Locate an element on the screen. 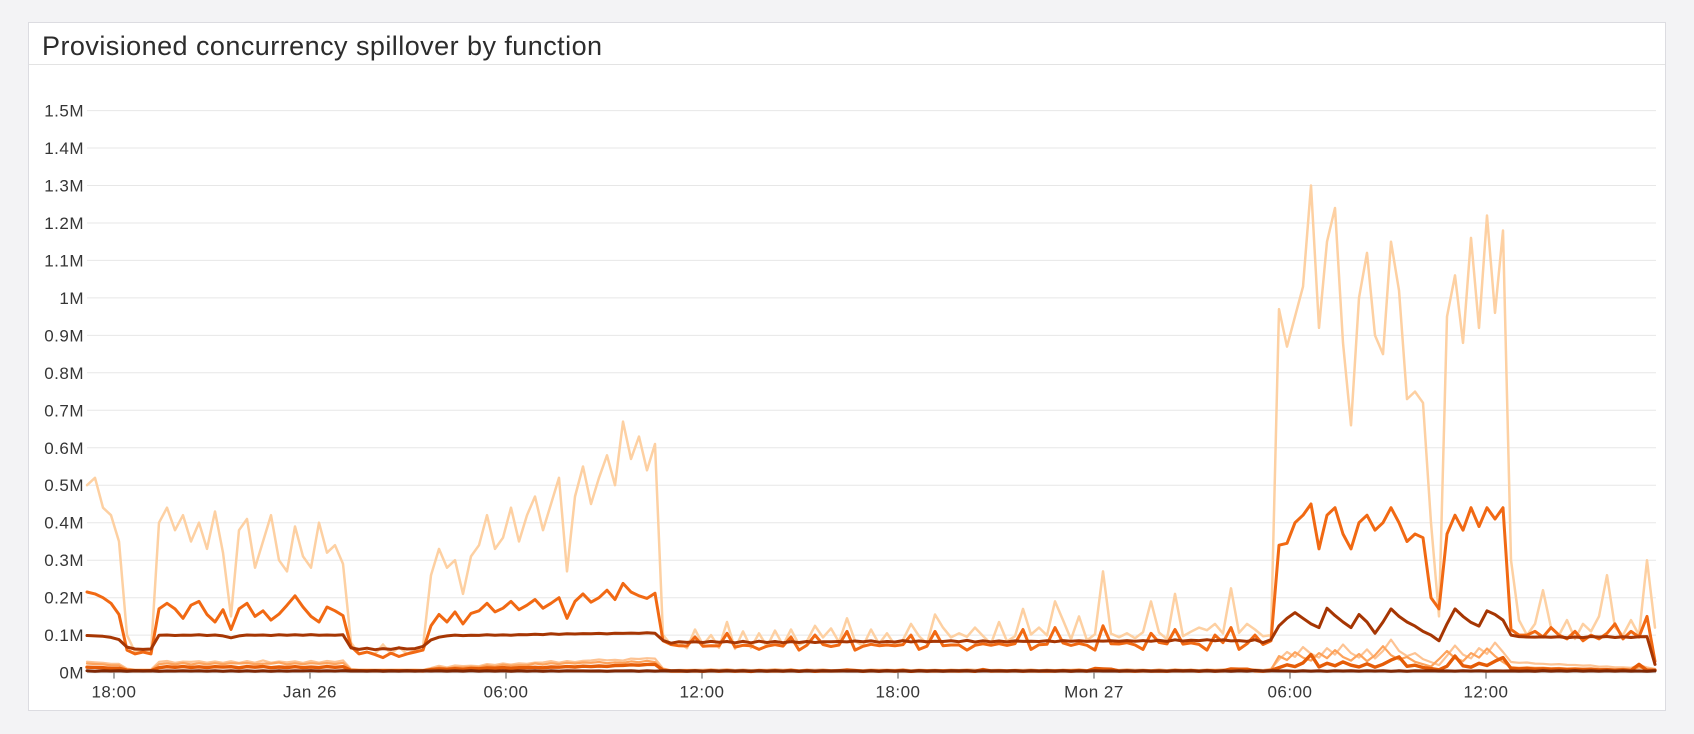  svg-text: 1.3M is located at coordinates (64, 186).